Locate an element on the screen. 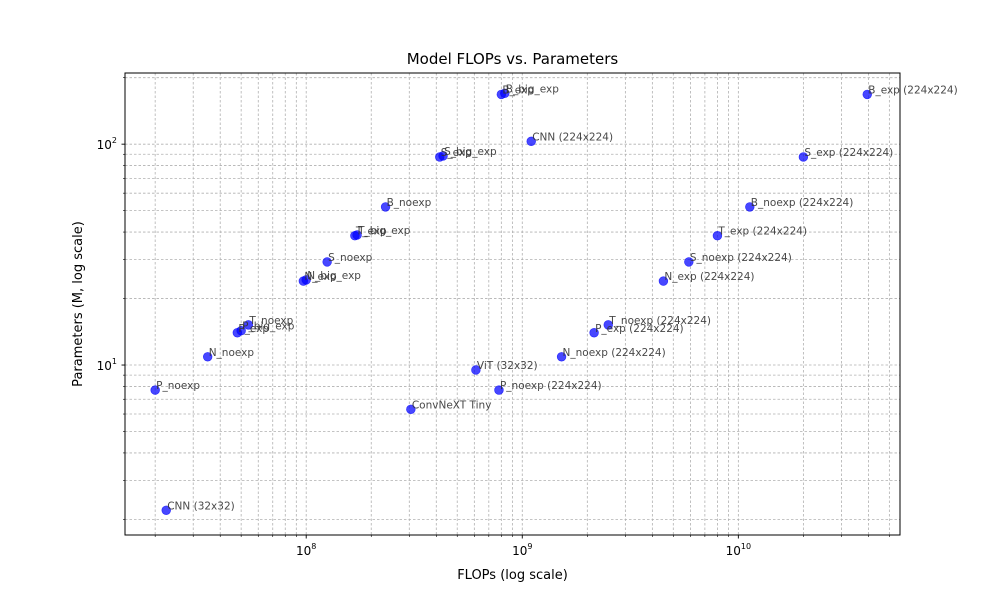  point-label: T_exp (224x224) is located at coordinates (762, 232).